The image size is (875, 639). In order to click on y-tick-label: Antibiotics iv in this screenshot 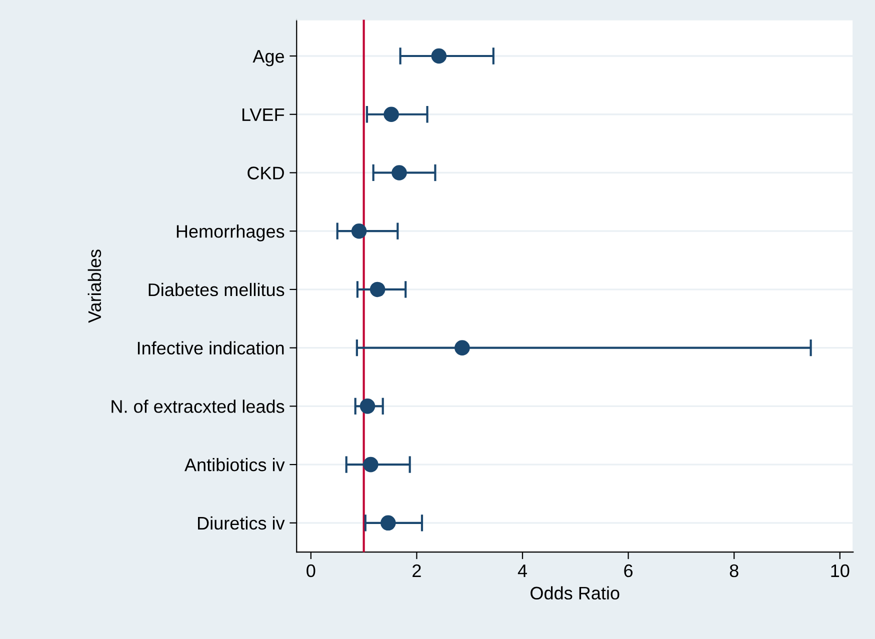, I will do `click(234, 465)`.